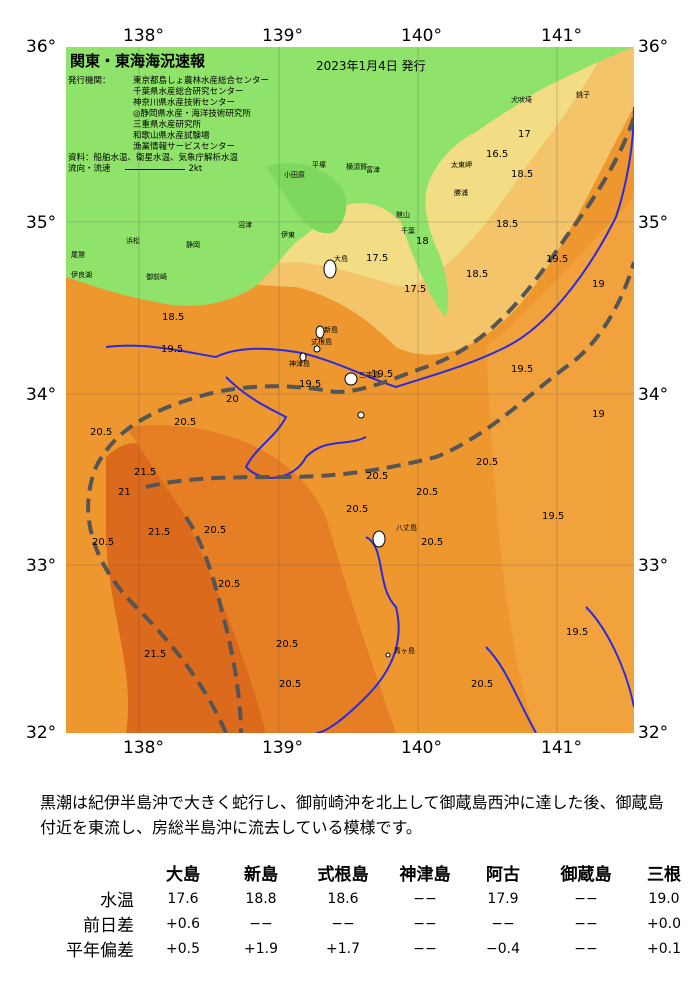 The width and height of the screenshot is (700, 989). Describe the element at coordinates (521, 99) in the screenshot. I see `place-inubosaki: 犬吠埼` at that location.